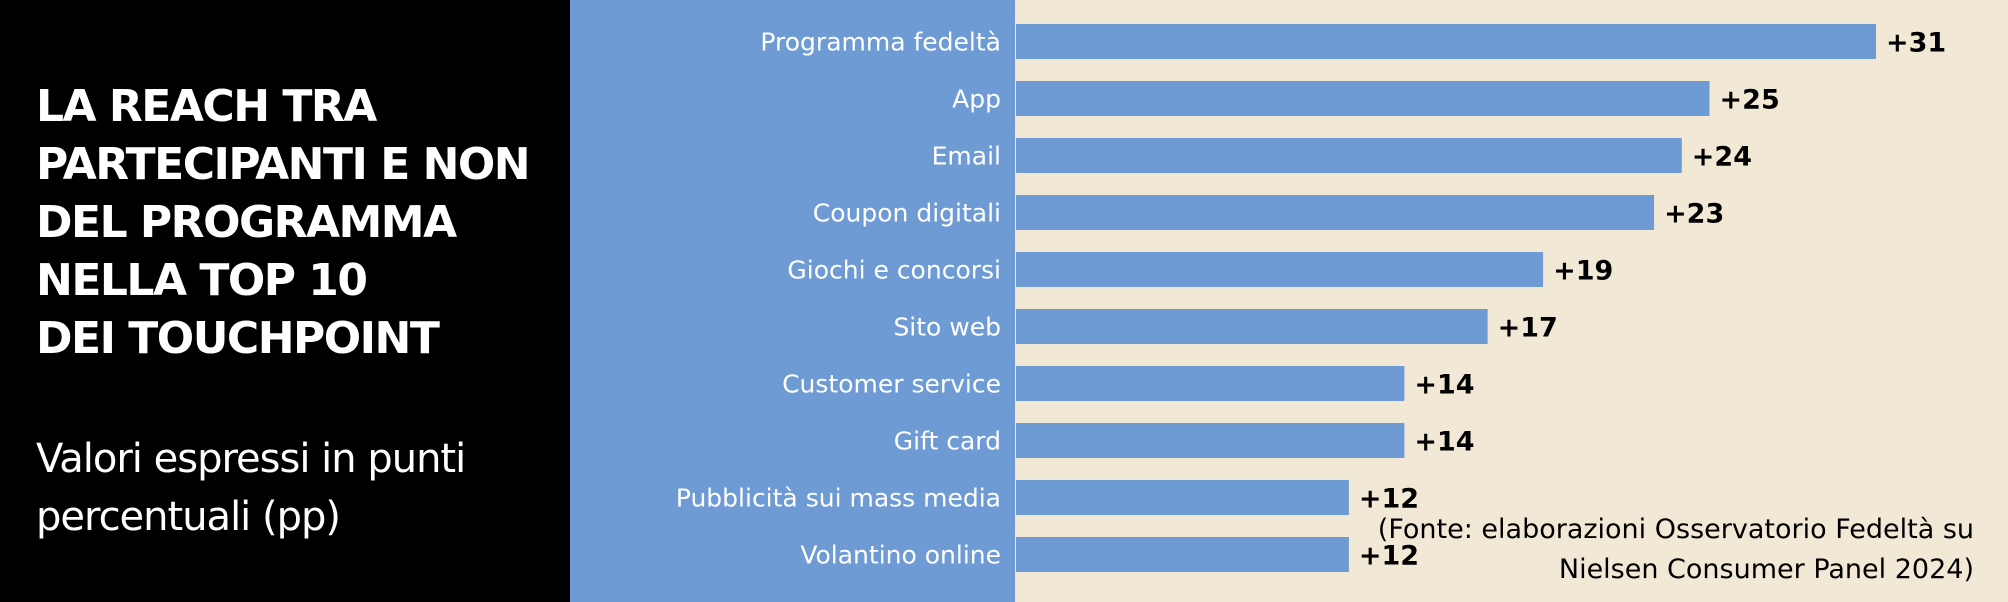 The image size is (2008, 602). Describe the element at coordinates (1444, 442) in the screenshot. I see `value-label-7: +14` at that location.